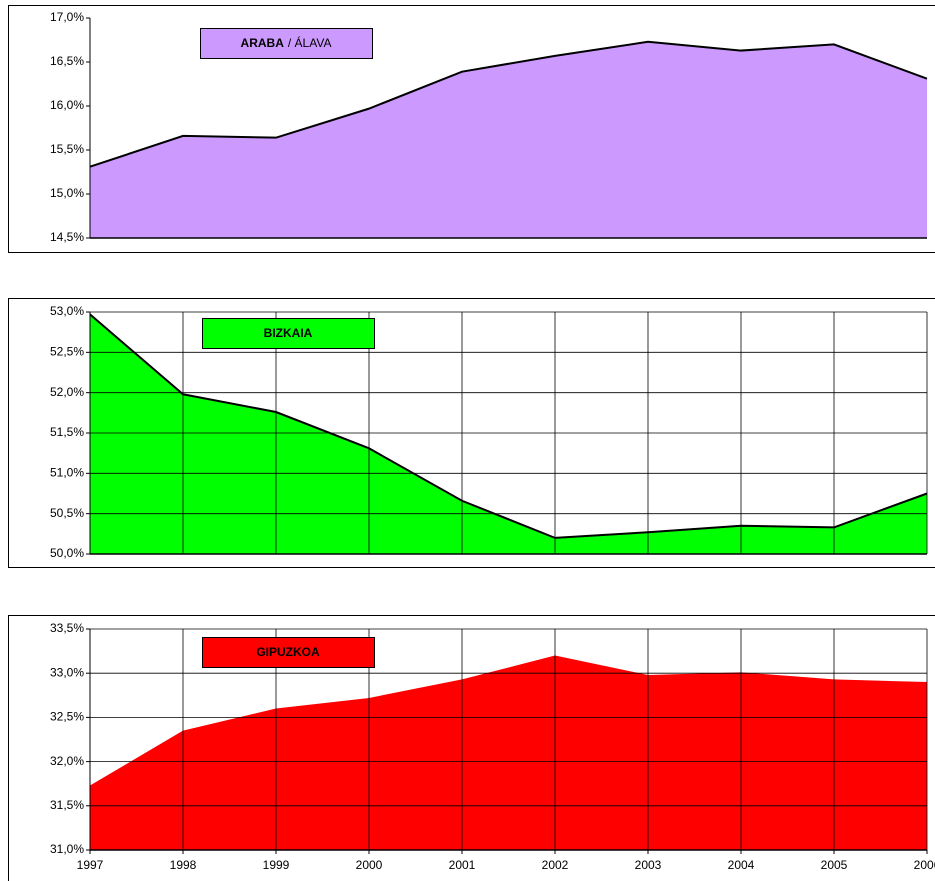 Image resolution: width=935 pixels, height=881 pixels. What do you see at coordinates (67, 513) in the screenshot?
I see `y-tick-label: 50,5%` at bounding box center [67, 513].